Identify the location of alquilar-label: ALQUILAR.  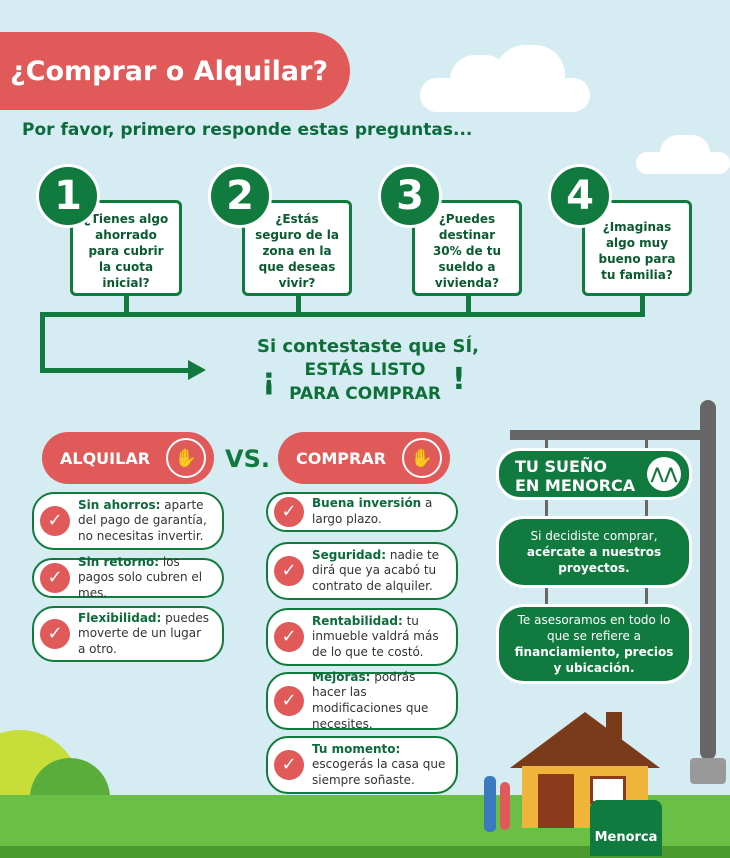
(105, 458).